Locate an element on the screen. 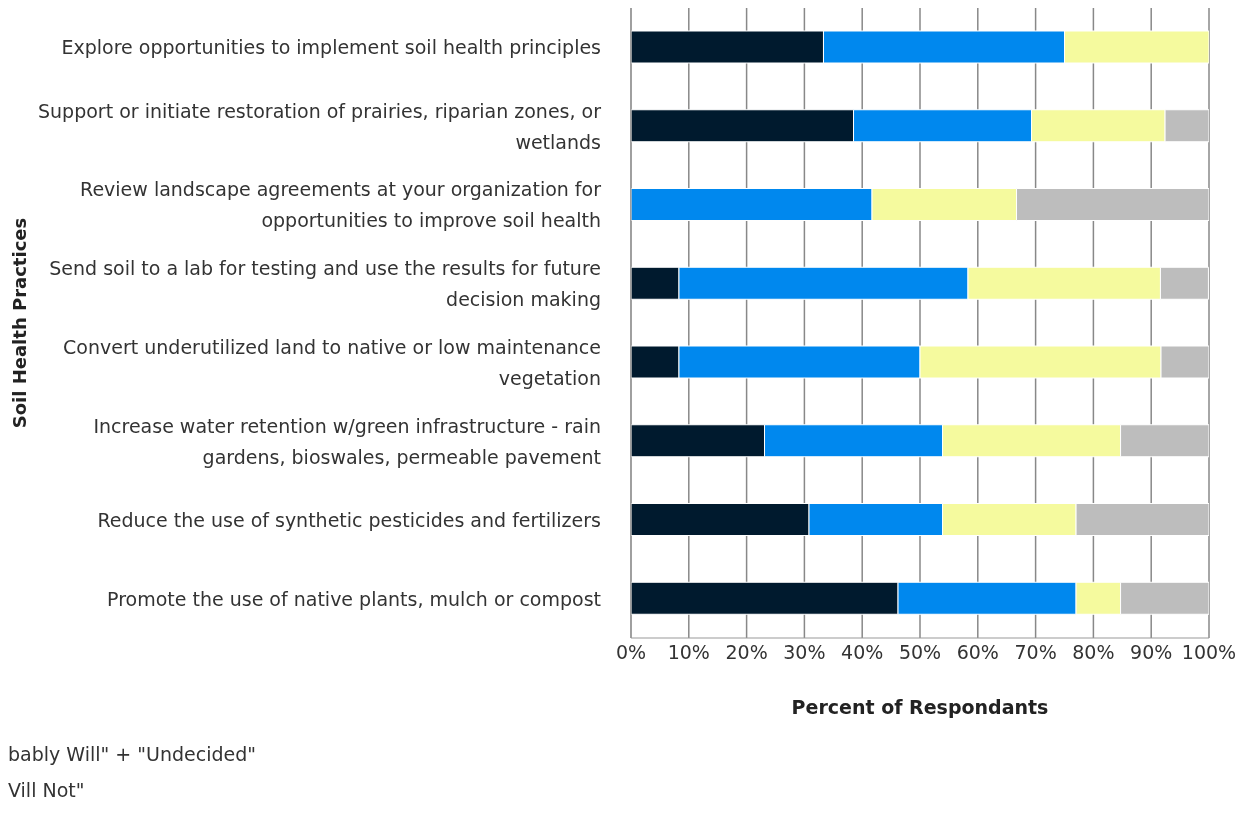 This screenshot has width=1237, height=836. x-tick-label: 20% is located at coordinates (746, 652).